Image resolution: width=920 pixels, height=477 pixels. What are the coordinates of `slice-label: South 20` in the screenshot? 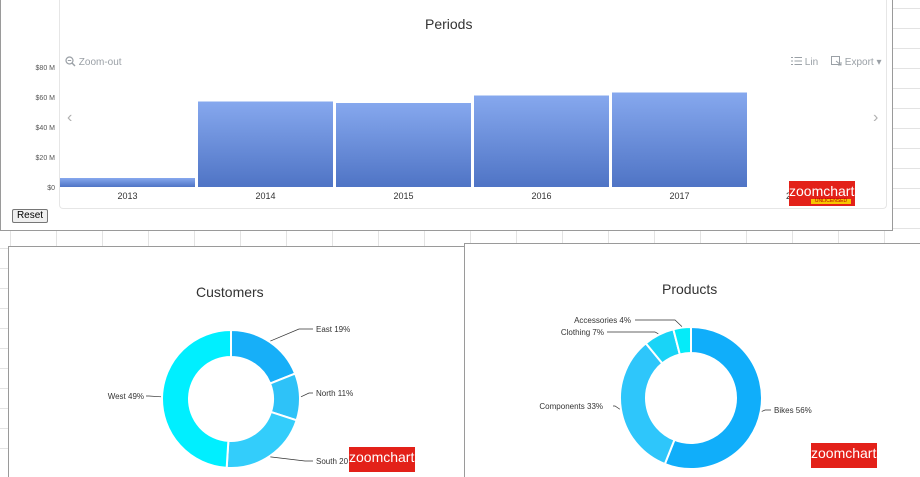 It's located at (332, 461).